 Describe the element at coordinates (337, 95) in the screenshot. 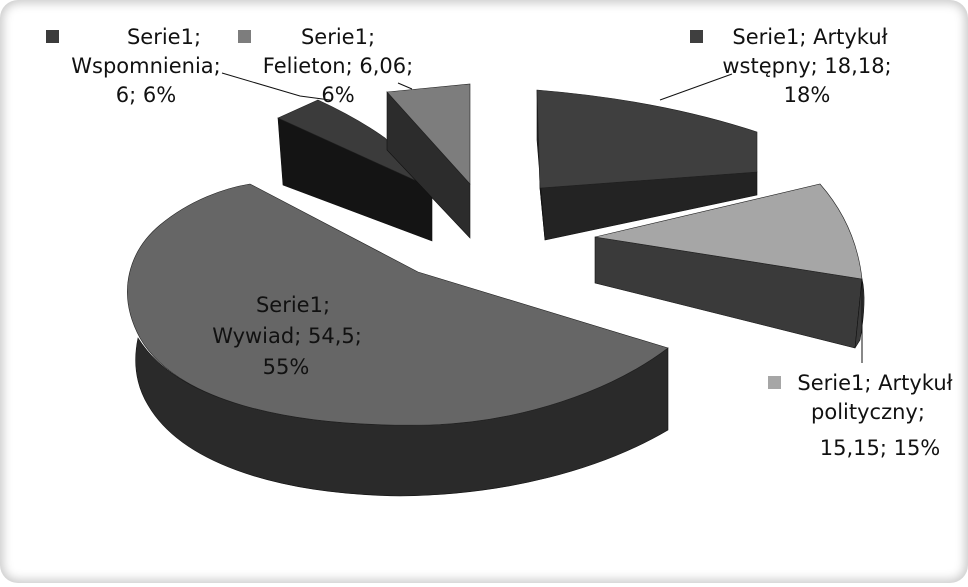

I see `data-label-line: 6%` at that location.